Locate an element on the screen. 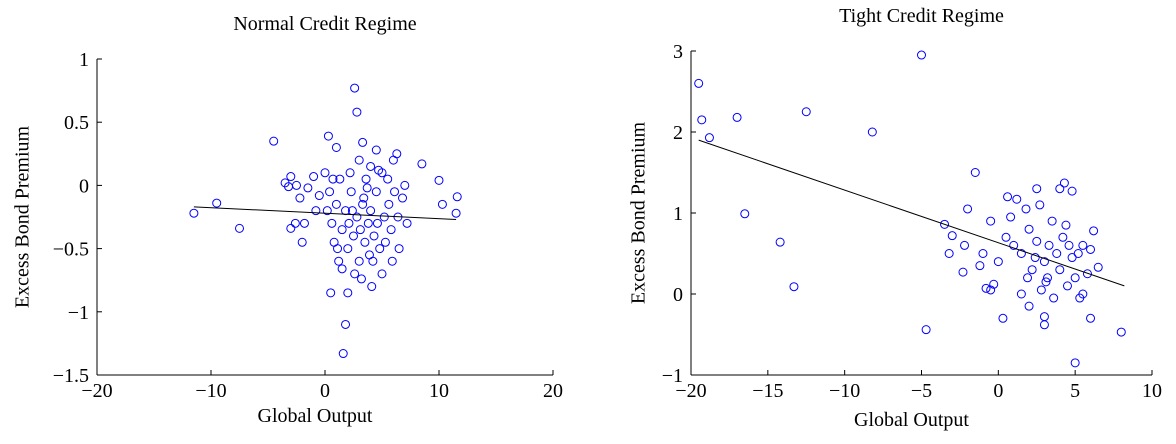 This screenshot has height=444, width=1176. x-tick-label: 5 is located at coordinates (1075, 391).